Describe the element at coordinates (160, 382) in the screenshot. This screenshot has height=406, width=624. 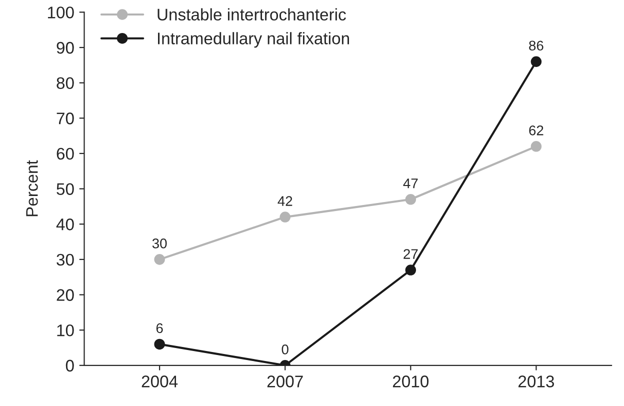
I see `x-tick-label: 2004` at that location.